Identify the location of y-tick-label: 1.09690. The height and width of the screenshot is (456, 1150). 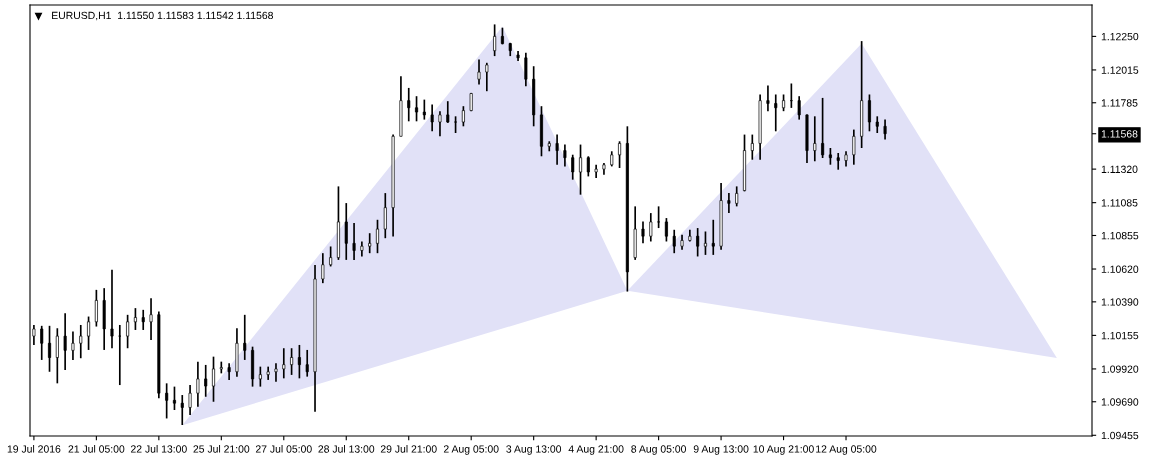
(1120, 402).